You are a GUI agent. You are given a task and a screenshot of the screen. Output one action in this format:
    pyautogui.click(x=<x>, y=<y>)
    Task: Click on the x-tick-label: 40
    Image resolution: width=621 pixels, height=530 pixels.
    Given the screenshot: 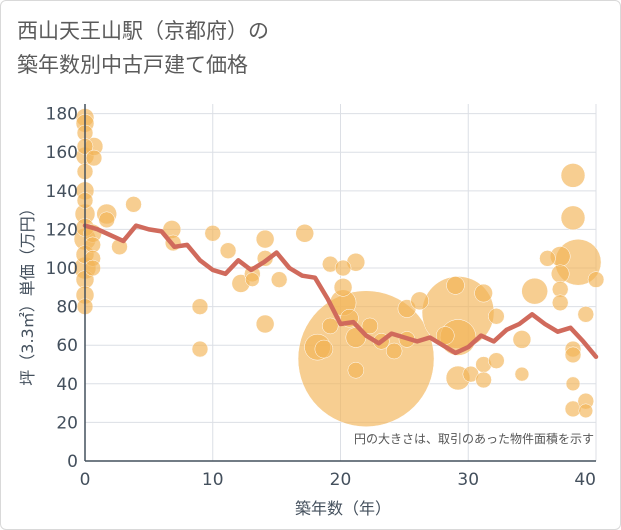 What is the action you would take?
    pyautogui.click(x=585, y=480)
    